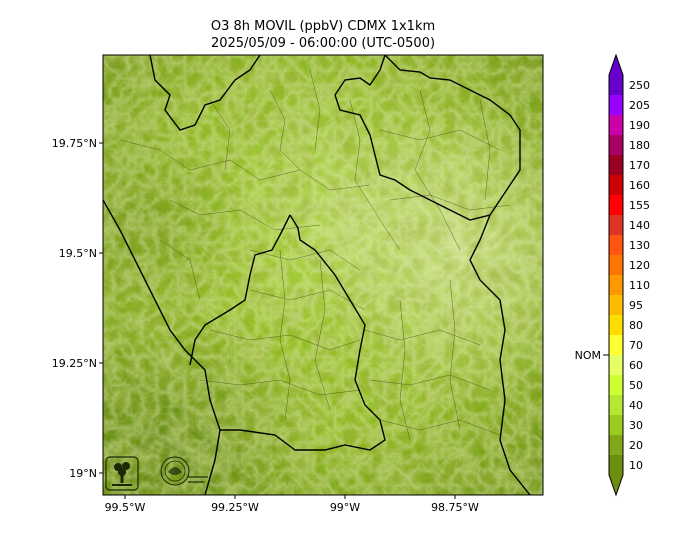 This screenshot has height=550, width=700. I want to click on latitude-axis: 19.75°N 19.5°N 19.25°N 19°N, so click(77, 308).